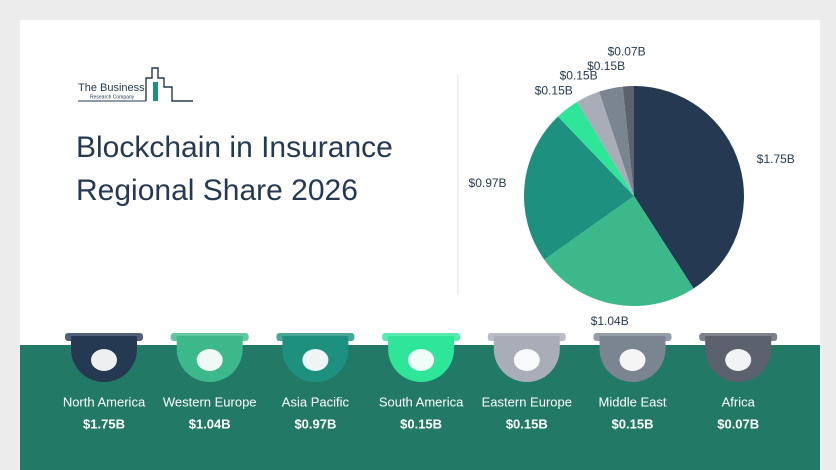  What do you see at coordinates (210, 423) in the screenshot?
I see `region-value: $1.04B` at bounding box center [210, 423].